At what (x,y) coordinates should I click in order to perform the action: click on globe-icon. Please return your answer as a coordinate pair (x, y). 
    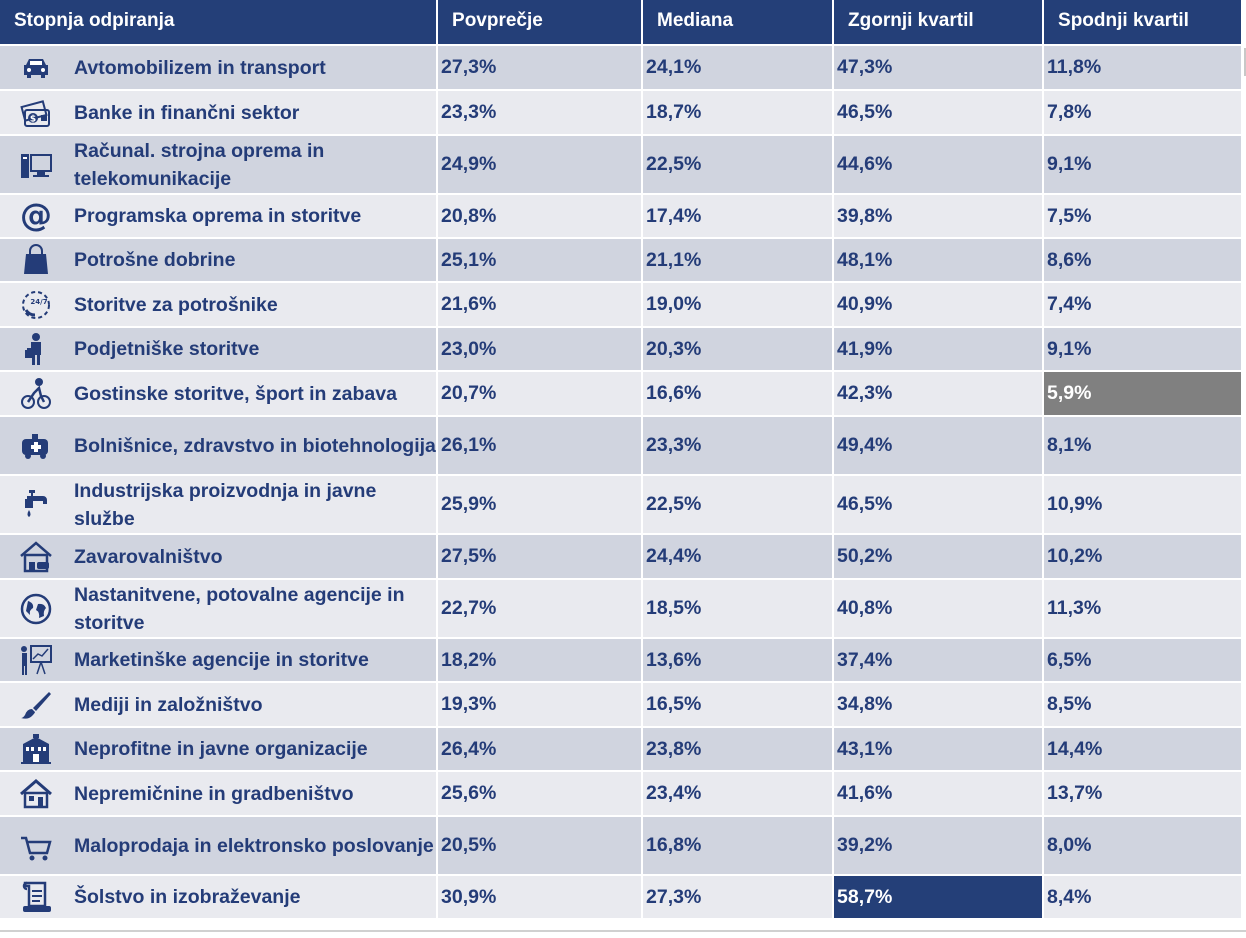
    Looking at the image, I should click on (36, 609).